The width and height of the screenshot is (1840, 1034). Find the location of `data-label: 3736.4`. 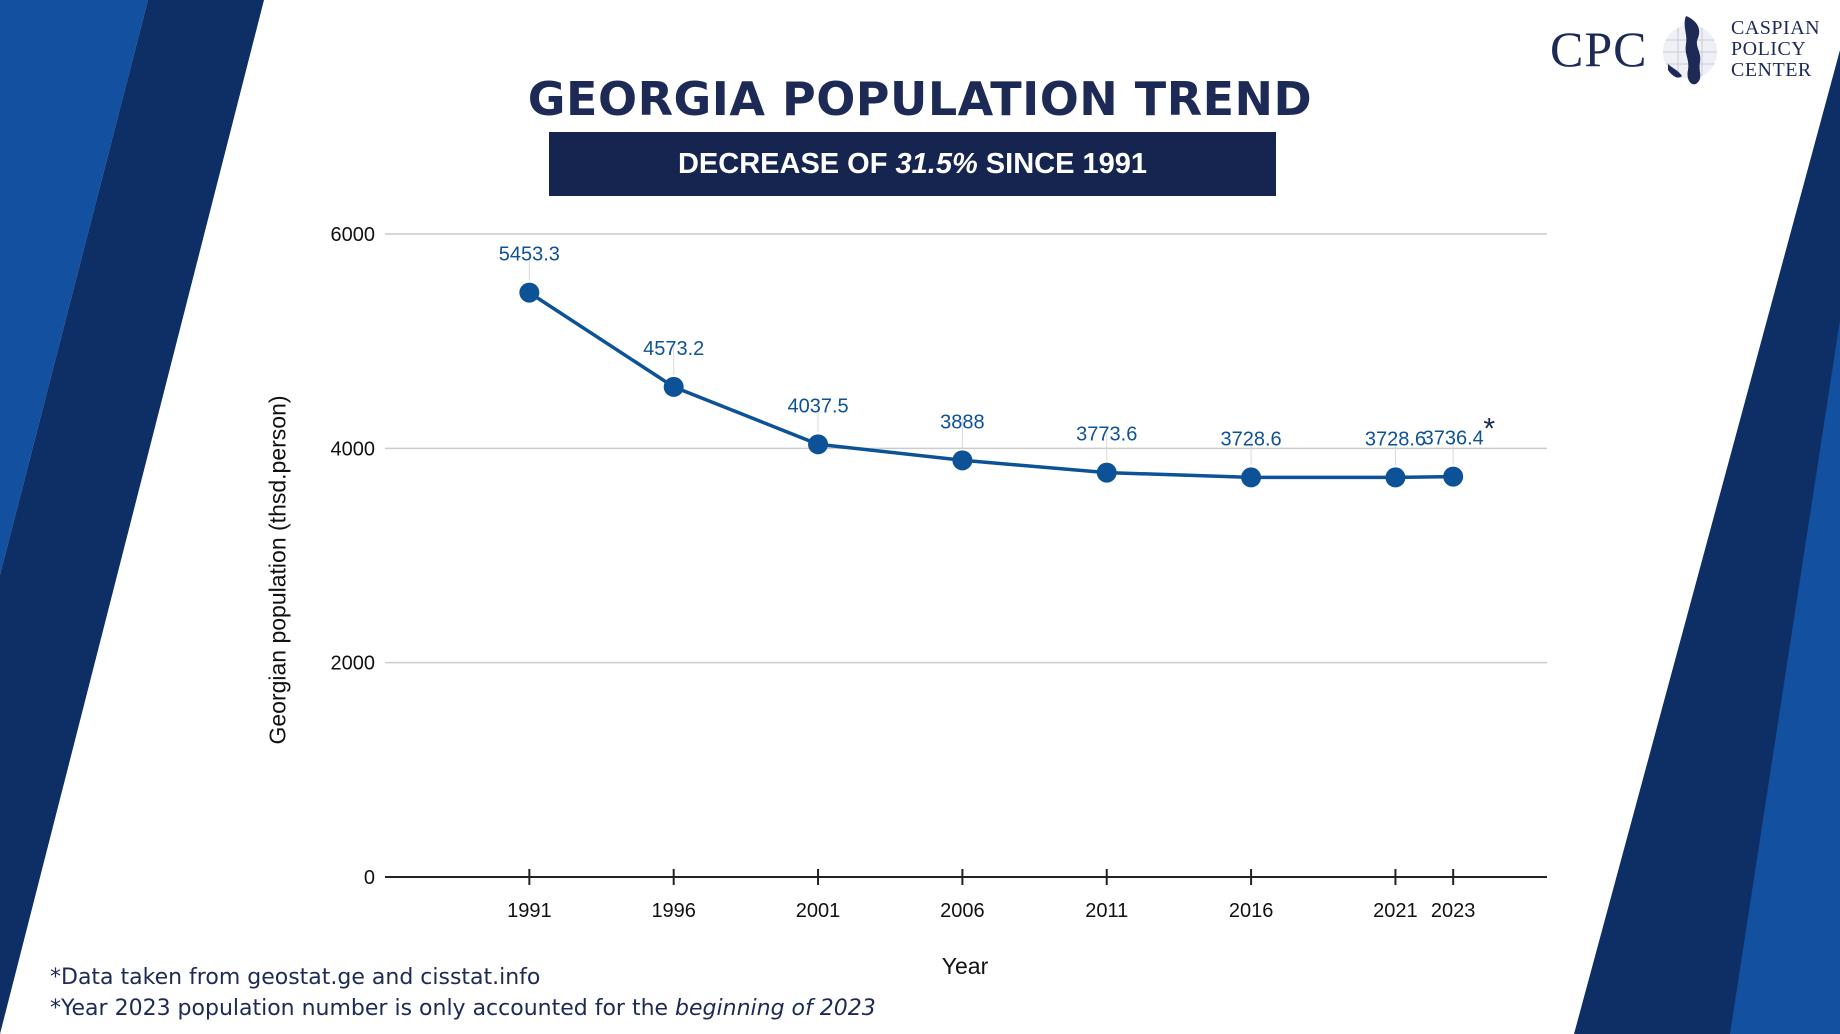

data-label: 3736.4 is located at coordinates (1453, 439).